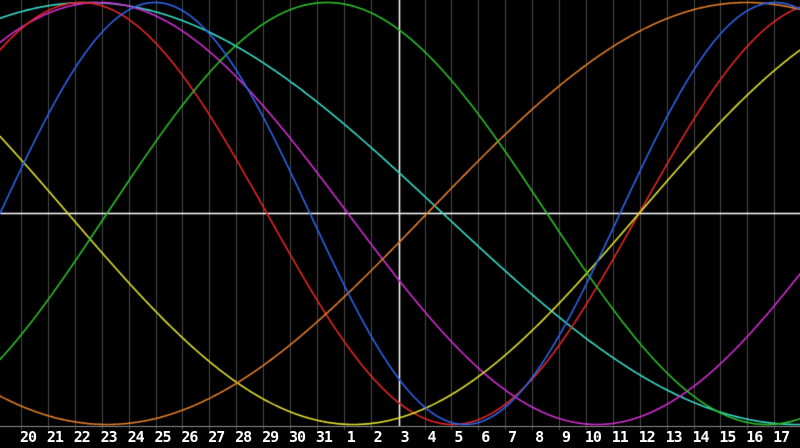 This screenshot has height=448, width=800. What do you see at coordinates (754, 437) in the screenshot?
I see `x-axis-day-label: 16` at bounding box center [754, 437].